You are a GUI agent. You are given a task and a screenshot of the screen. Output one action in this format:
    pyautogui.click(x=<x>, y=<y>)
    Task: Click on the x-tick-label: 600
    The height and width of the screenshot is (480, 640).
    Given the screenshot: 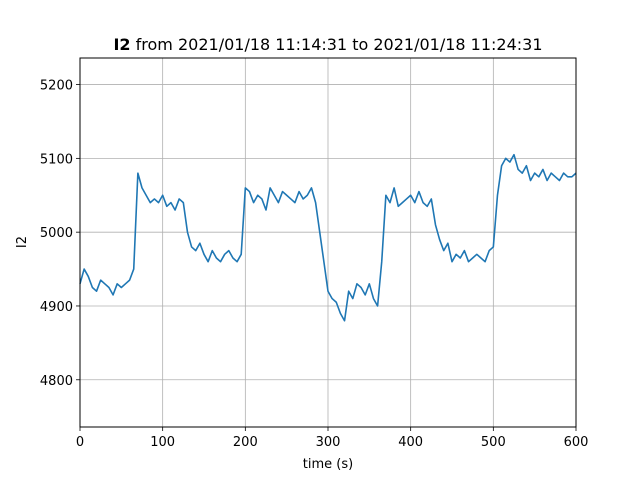 What is the action you would take?
    pyautogui.click(x=576, y=442)
    